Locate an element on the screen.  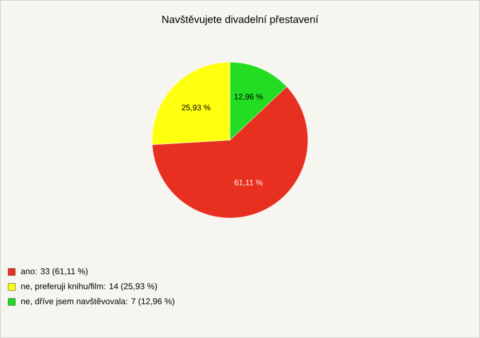
legend-label: ne, preferuji knihu/film: 14 (25,93 %) is located at coordinates (89, 286).